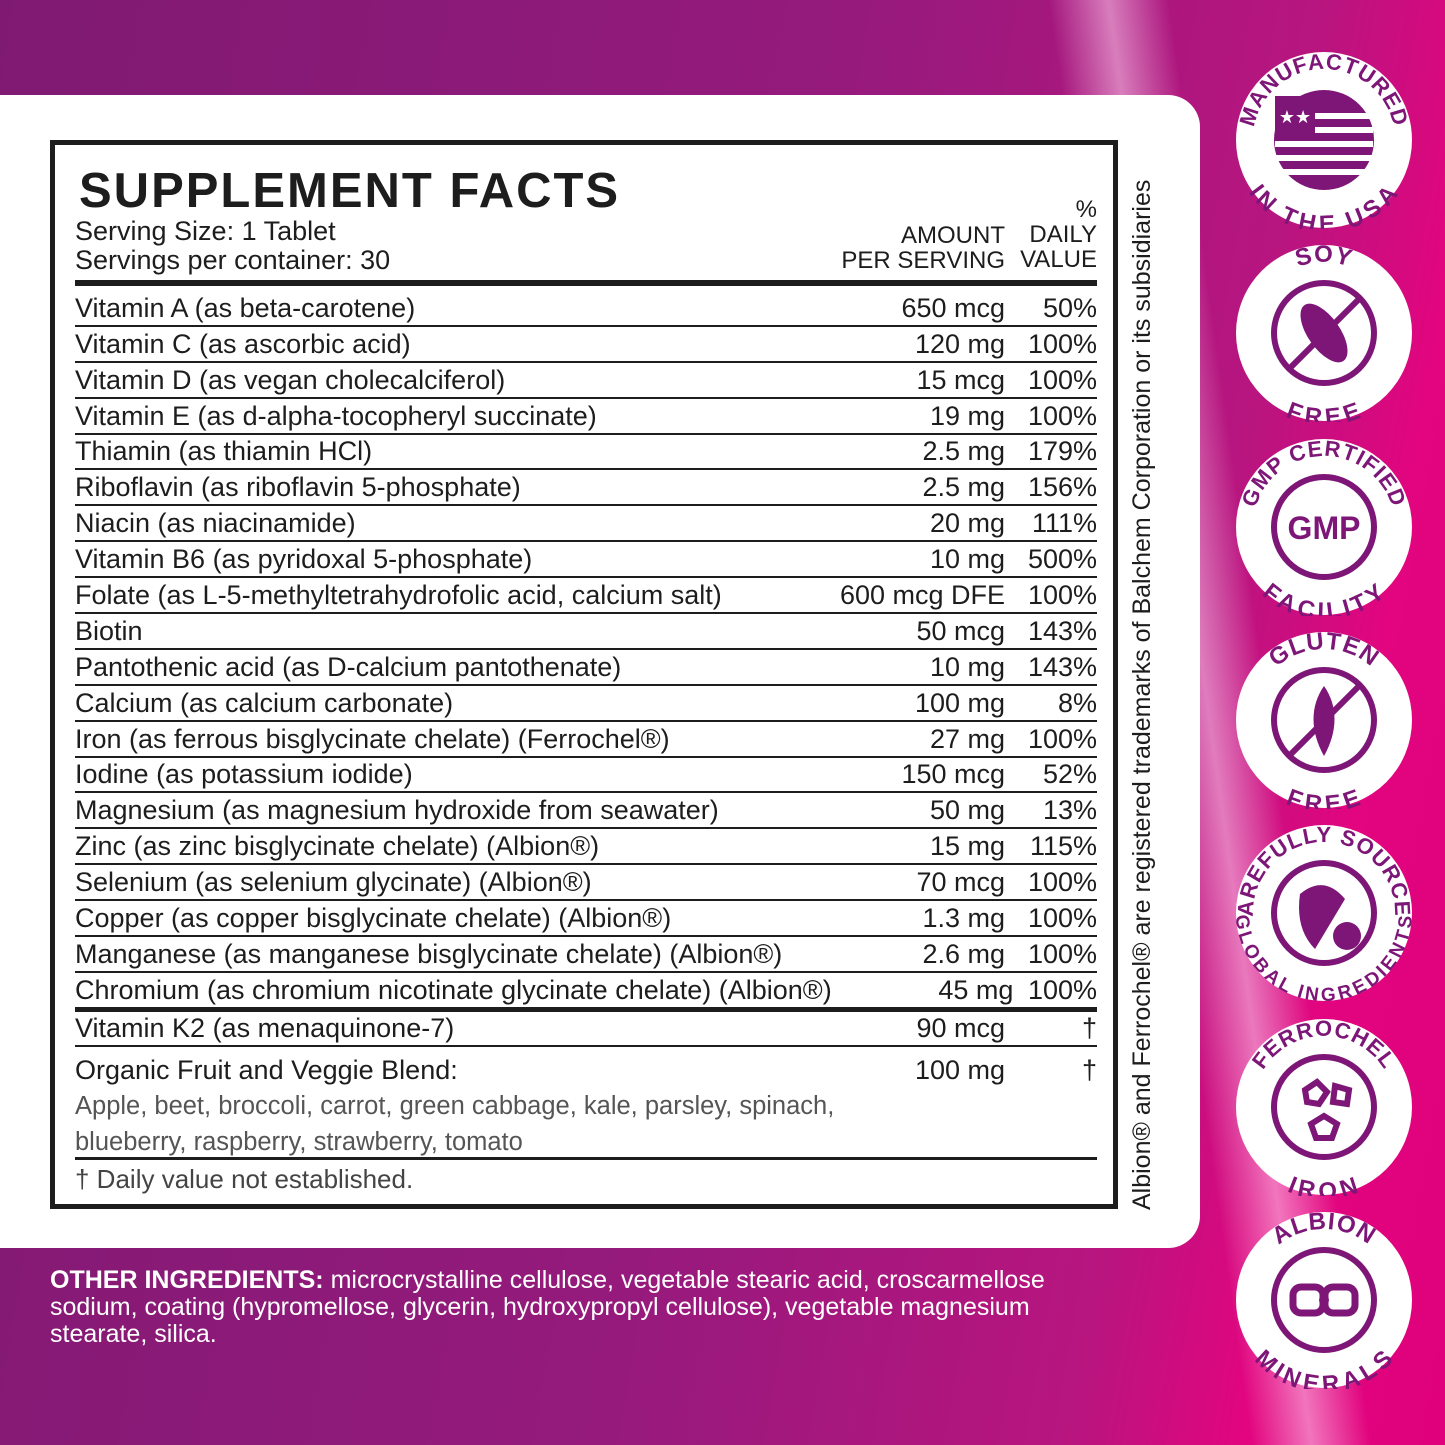 This screenshot has height=1445, width=1445. What do you see at coordinates (586, 776) in the screenshot?
I see `table-row: Iodine (as potassium iodide) 150 mcg 52%` at bounding box center [586, 776].